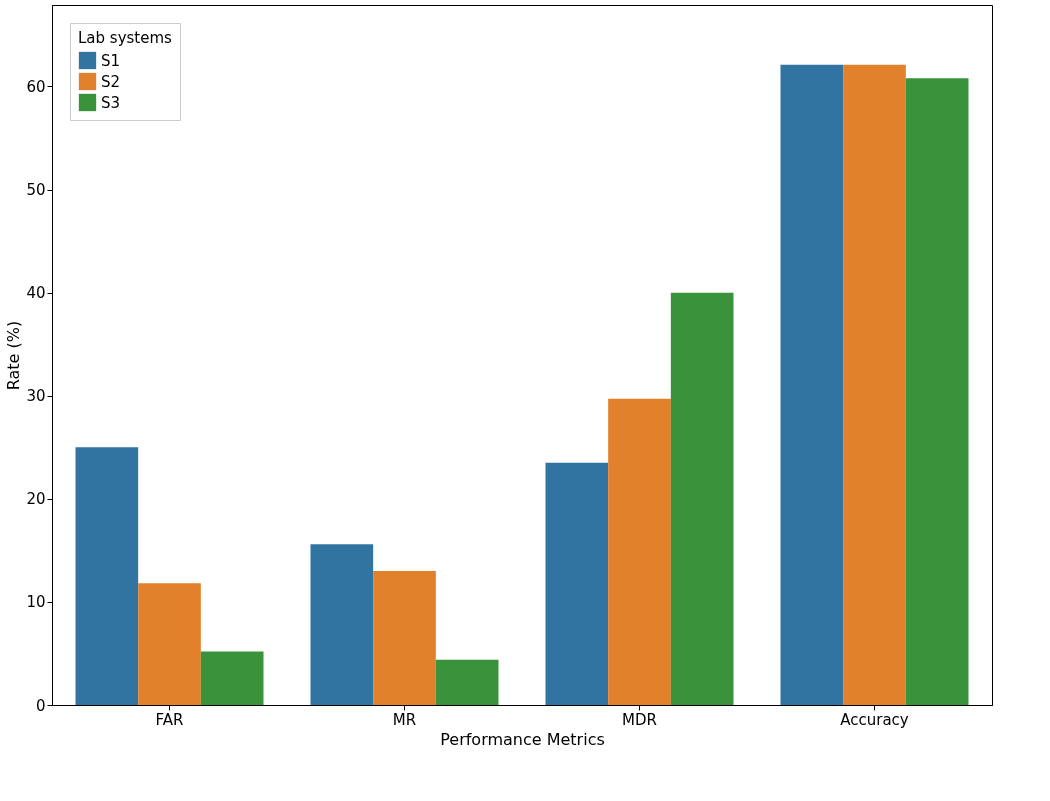 The width and height of the screenshot is (1050, 801). What do you see at coordinates (36, 86) in the screenshot?
I see `y-tick-label: 60` at bounding box center [36, 86].